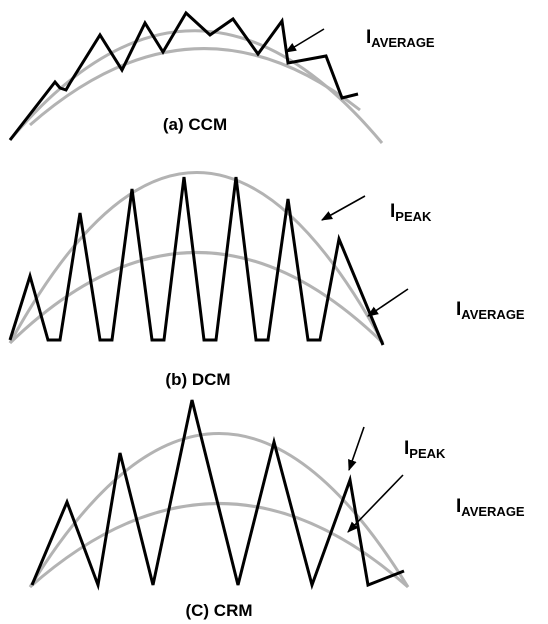 The image size is (548, 624). What do you see at coordinates (490, 310) in the screenshot?
I see `dcm-average-label: IAVERAGE` at bounding box center [490, 310].